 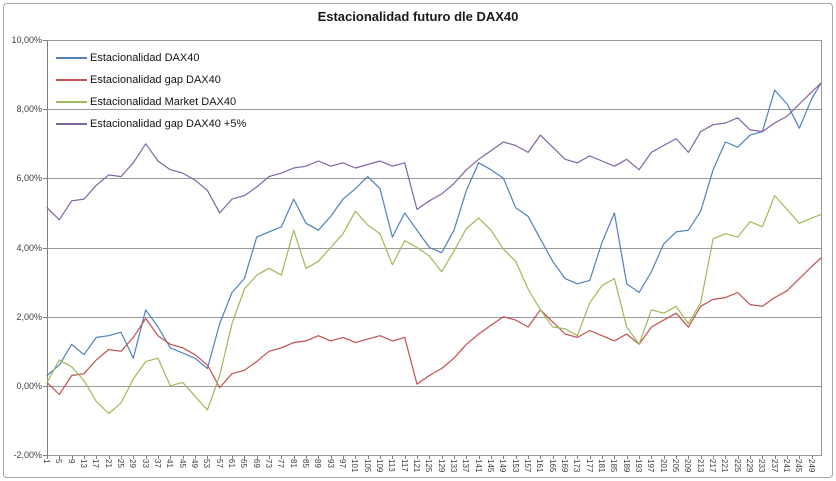 I want to click on legend-item-label: Estacionalidad Market DAX40, so click(x=163, y=102).